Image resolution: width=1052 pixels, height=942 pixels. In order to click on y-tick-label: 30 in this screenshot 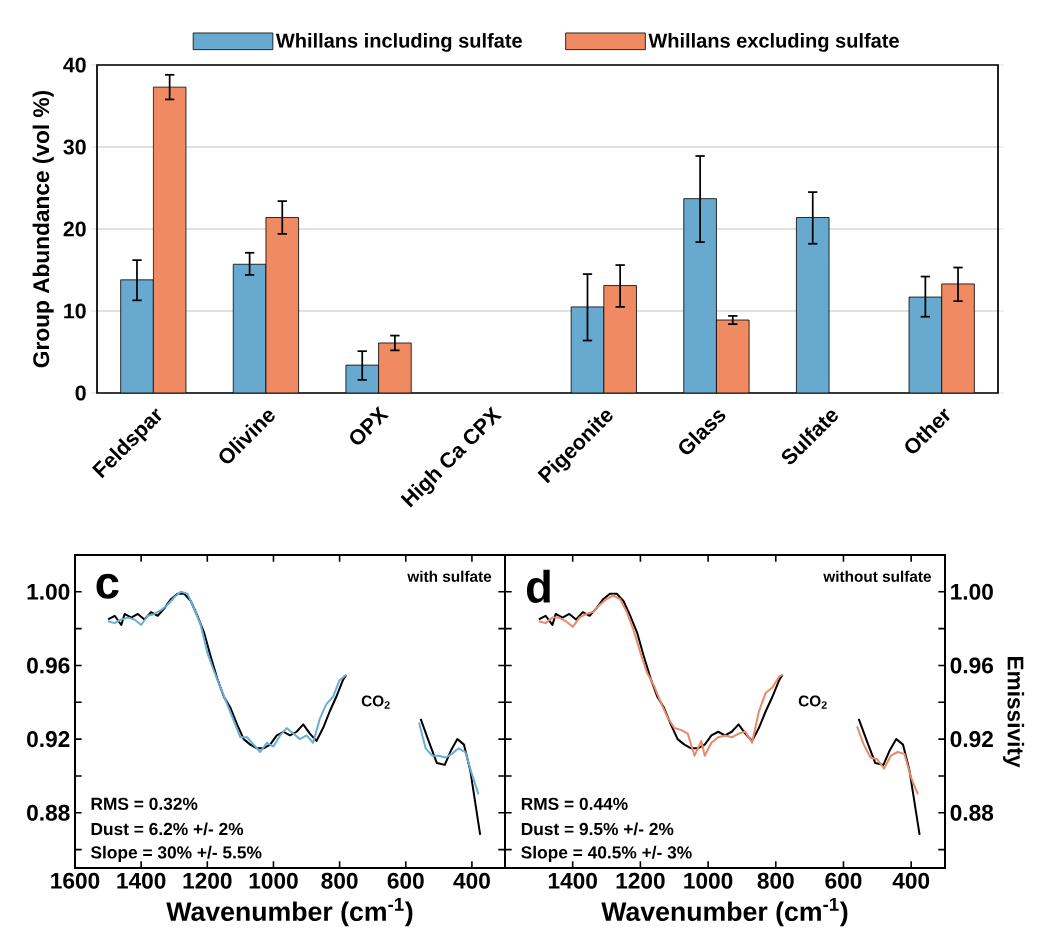, I will do `click(74, 147)`.